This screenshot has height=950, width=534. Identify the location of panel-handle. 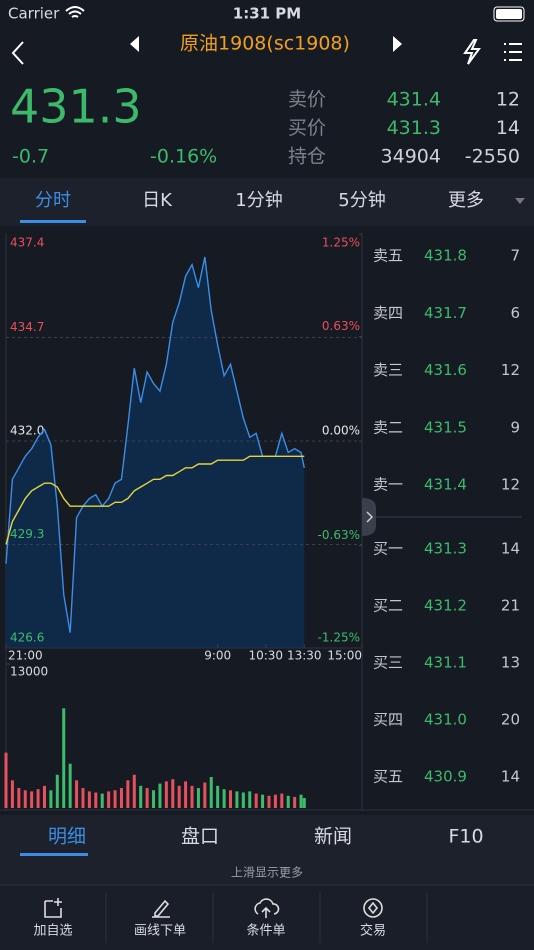
(369, 517).